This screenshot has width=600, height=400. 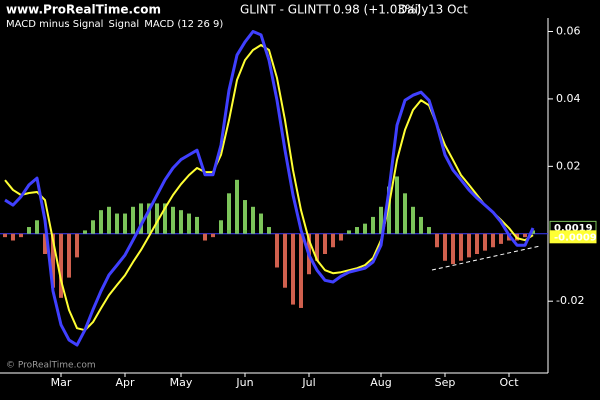 I want to click on quote: 0.98 (+1.03%), so click(x=377, y=10).